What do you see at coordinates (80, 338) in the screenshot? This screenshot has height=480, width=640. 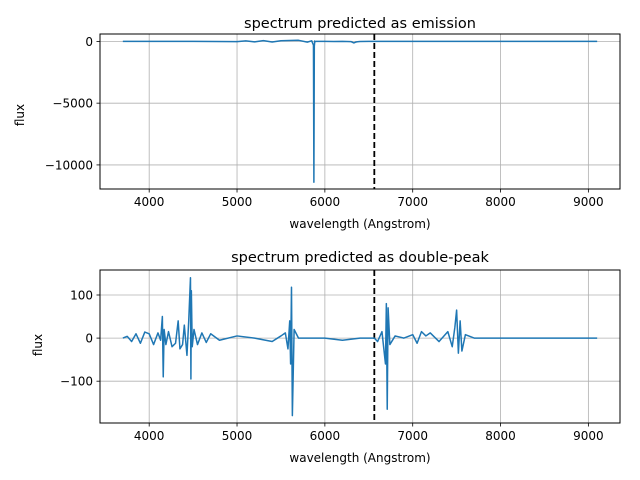 I see `y-ticks: 100 0 −100` at bounding box center [80, 338].